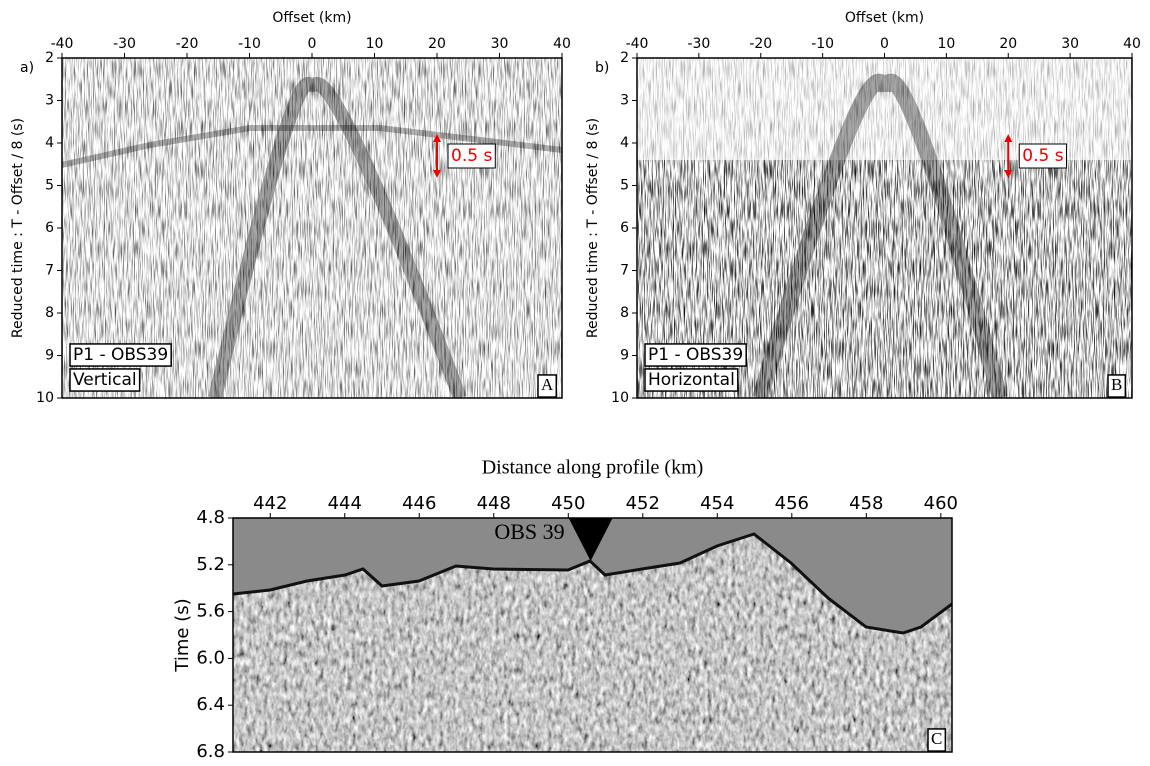 This screenshot has width=1150, height=766. Describe the element at coordinates (210, 704) in the screenshot. I see `y-tick-label: 6.4` at that location.